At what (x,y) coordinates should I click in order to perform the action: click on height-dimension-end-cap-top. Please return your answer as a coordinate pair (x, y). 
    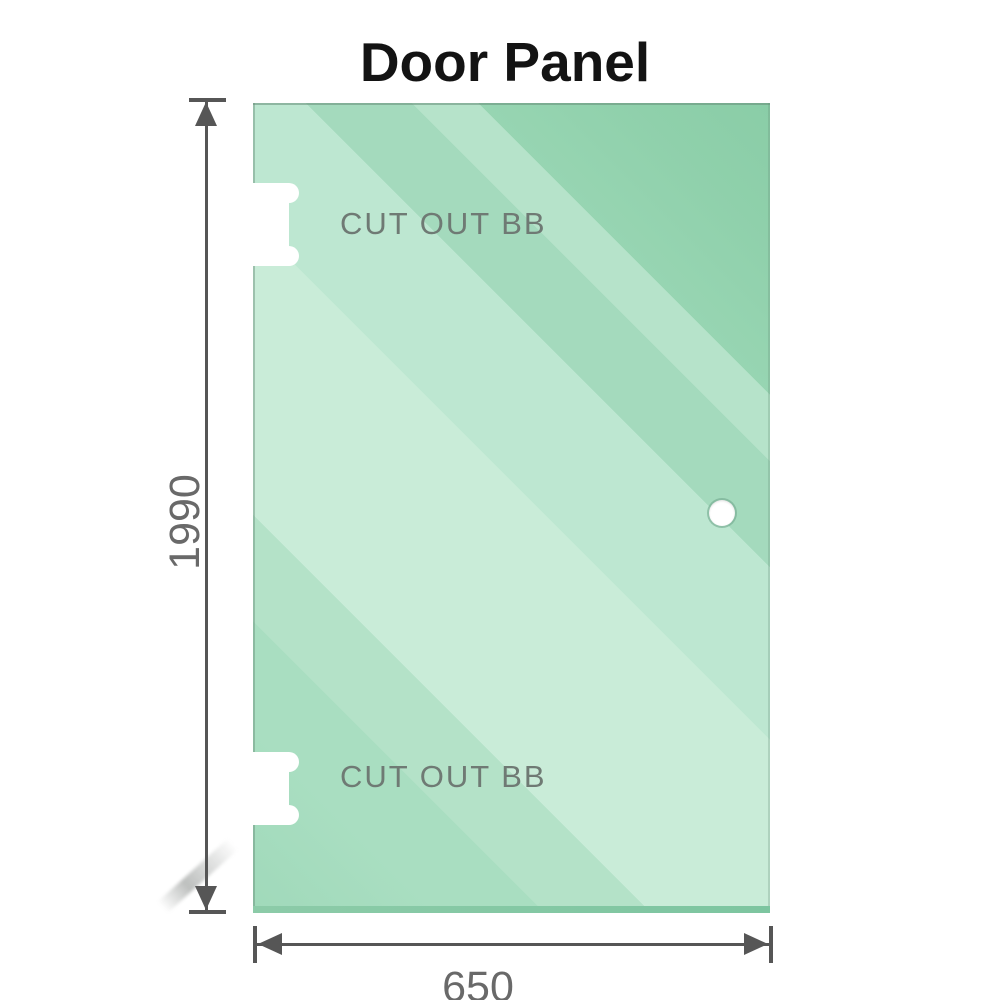
    Looking at the image, I should click on (207, 100).